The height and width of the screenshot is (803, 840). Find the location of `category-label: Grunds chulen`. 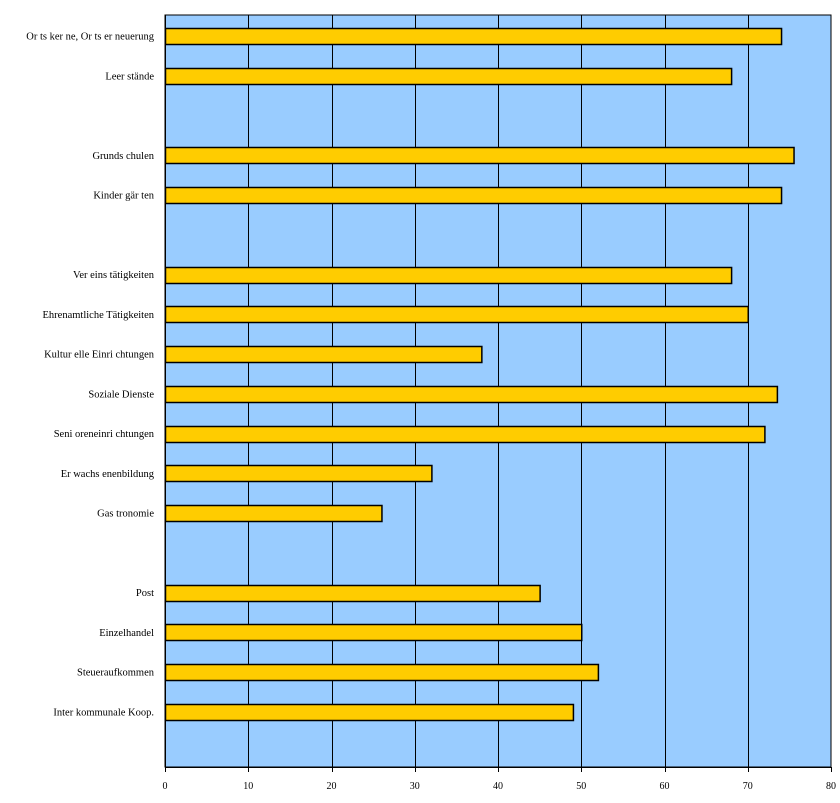

category-label: Grunds chulen is located at coordinates (123, 156).